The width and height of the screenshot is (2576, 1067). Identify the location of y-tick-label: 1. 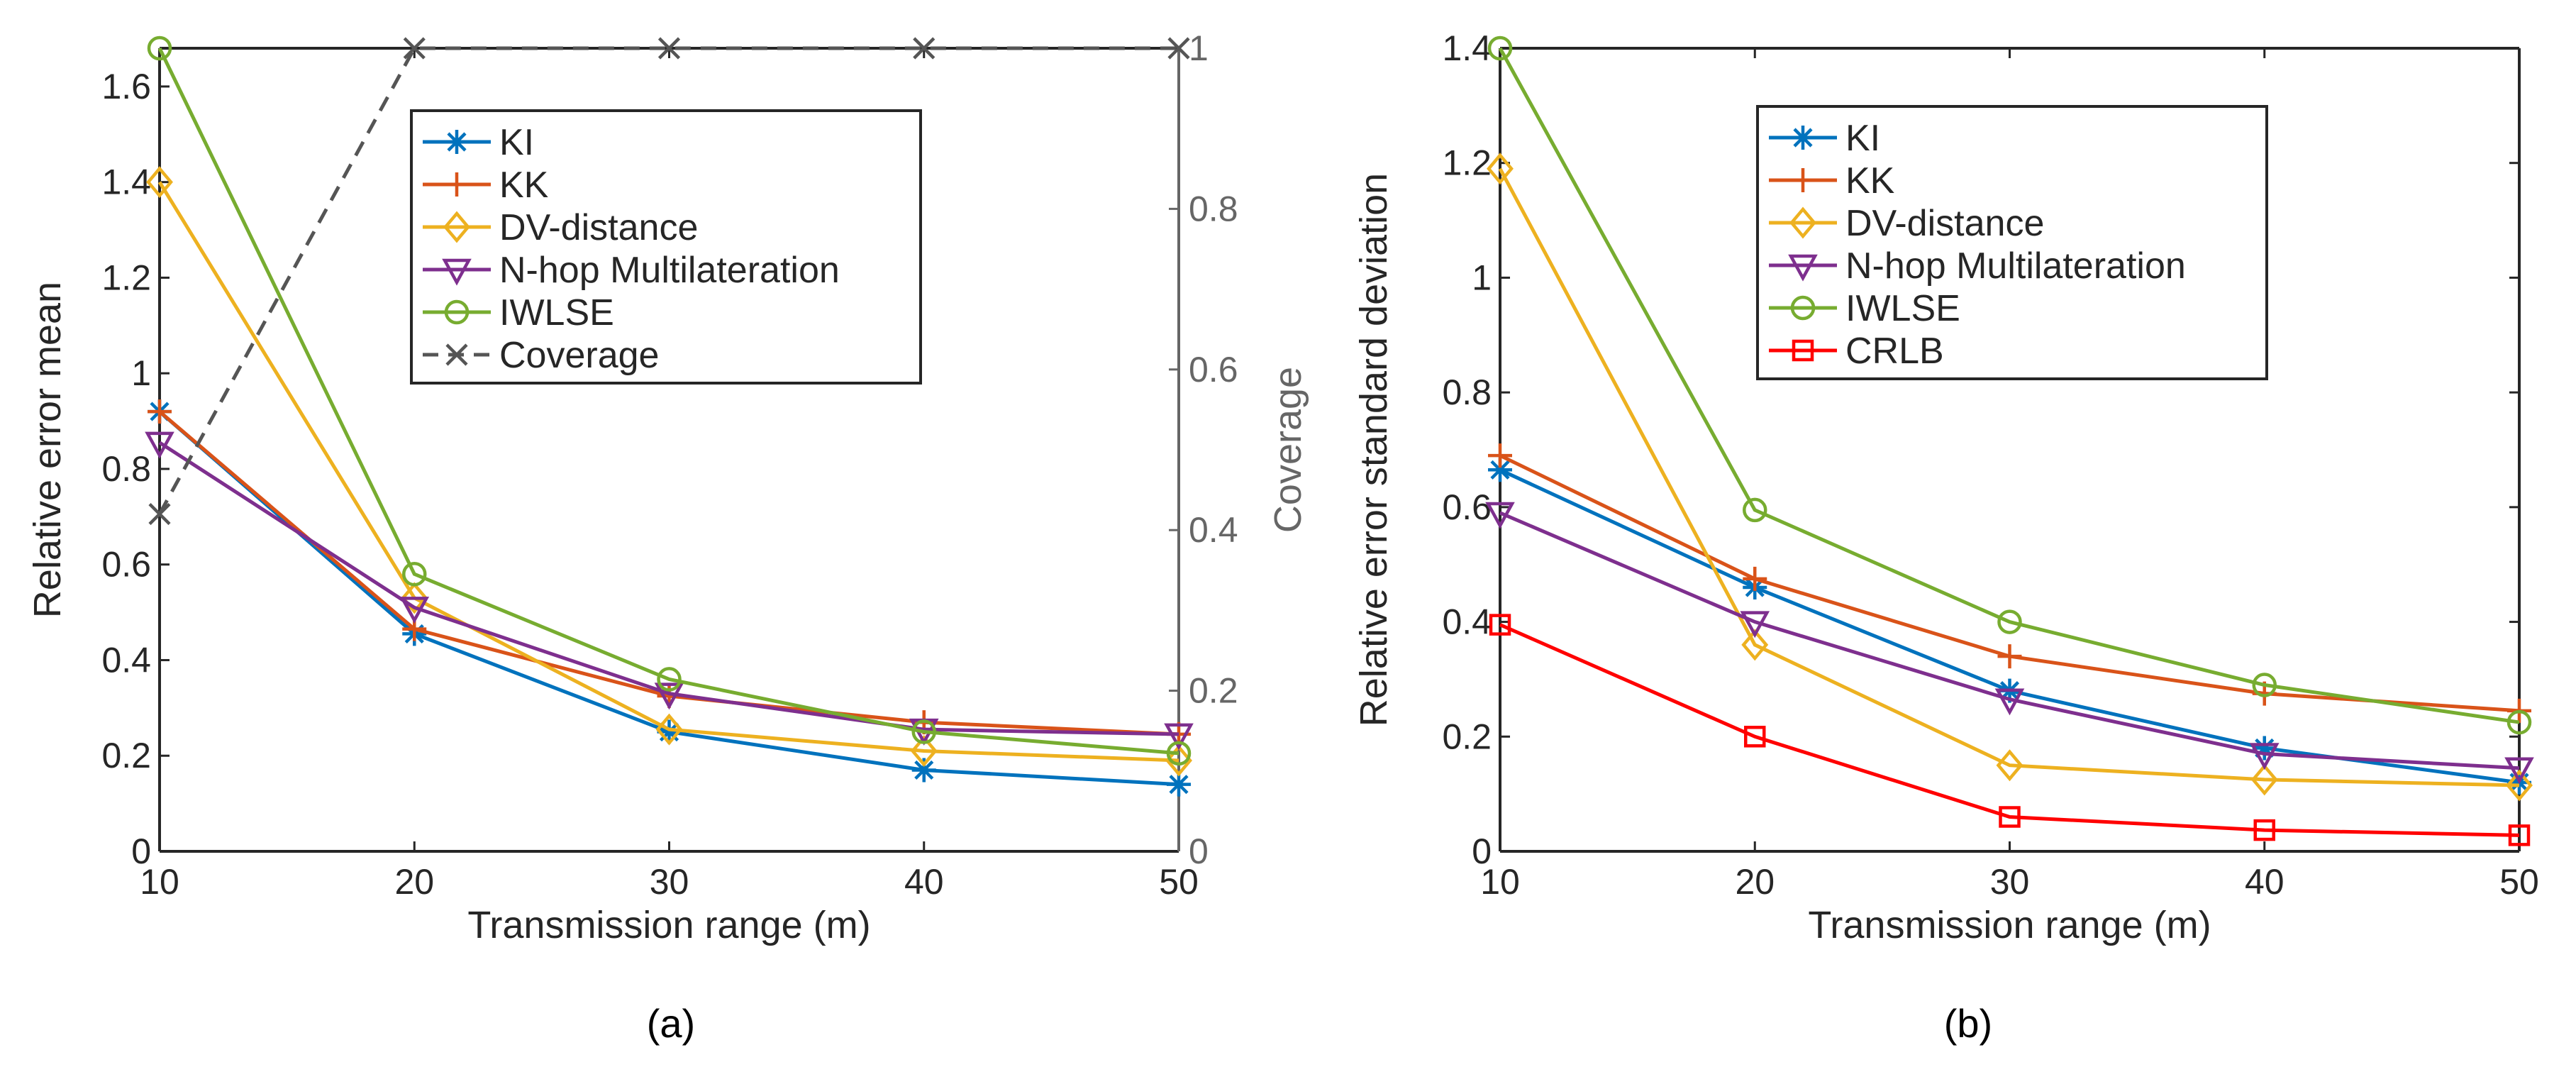
(141, 373).